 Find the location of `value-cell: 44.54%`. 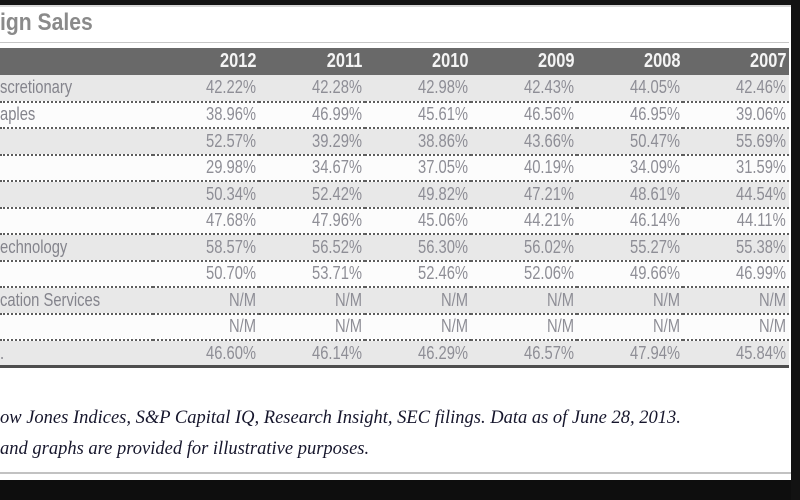

value-cell: 44.54% is located at coordinates (736, 195).